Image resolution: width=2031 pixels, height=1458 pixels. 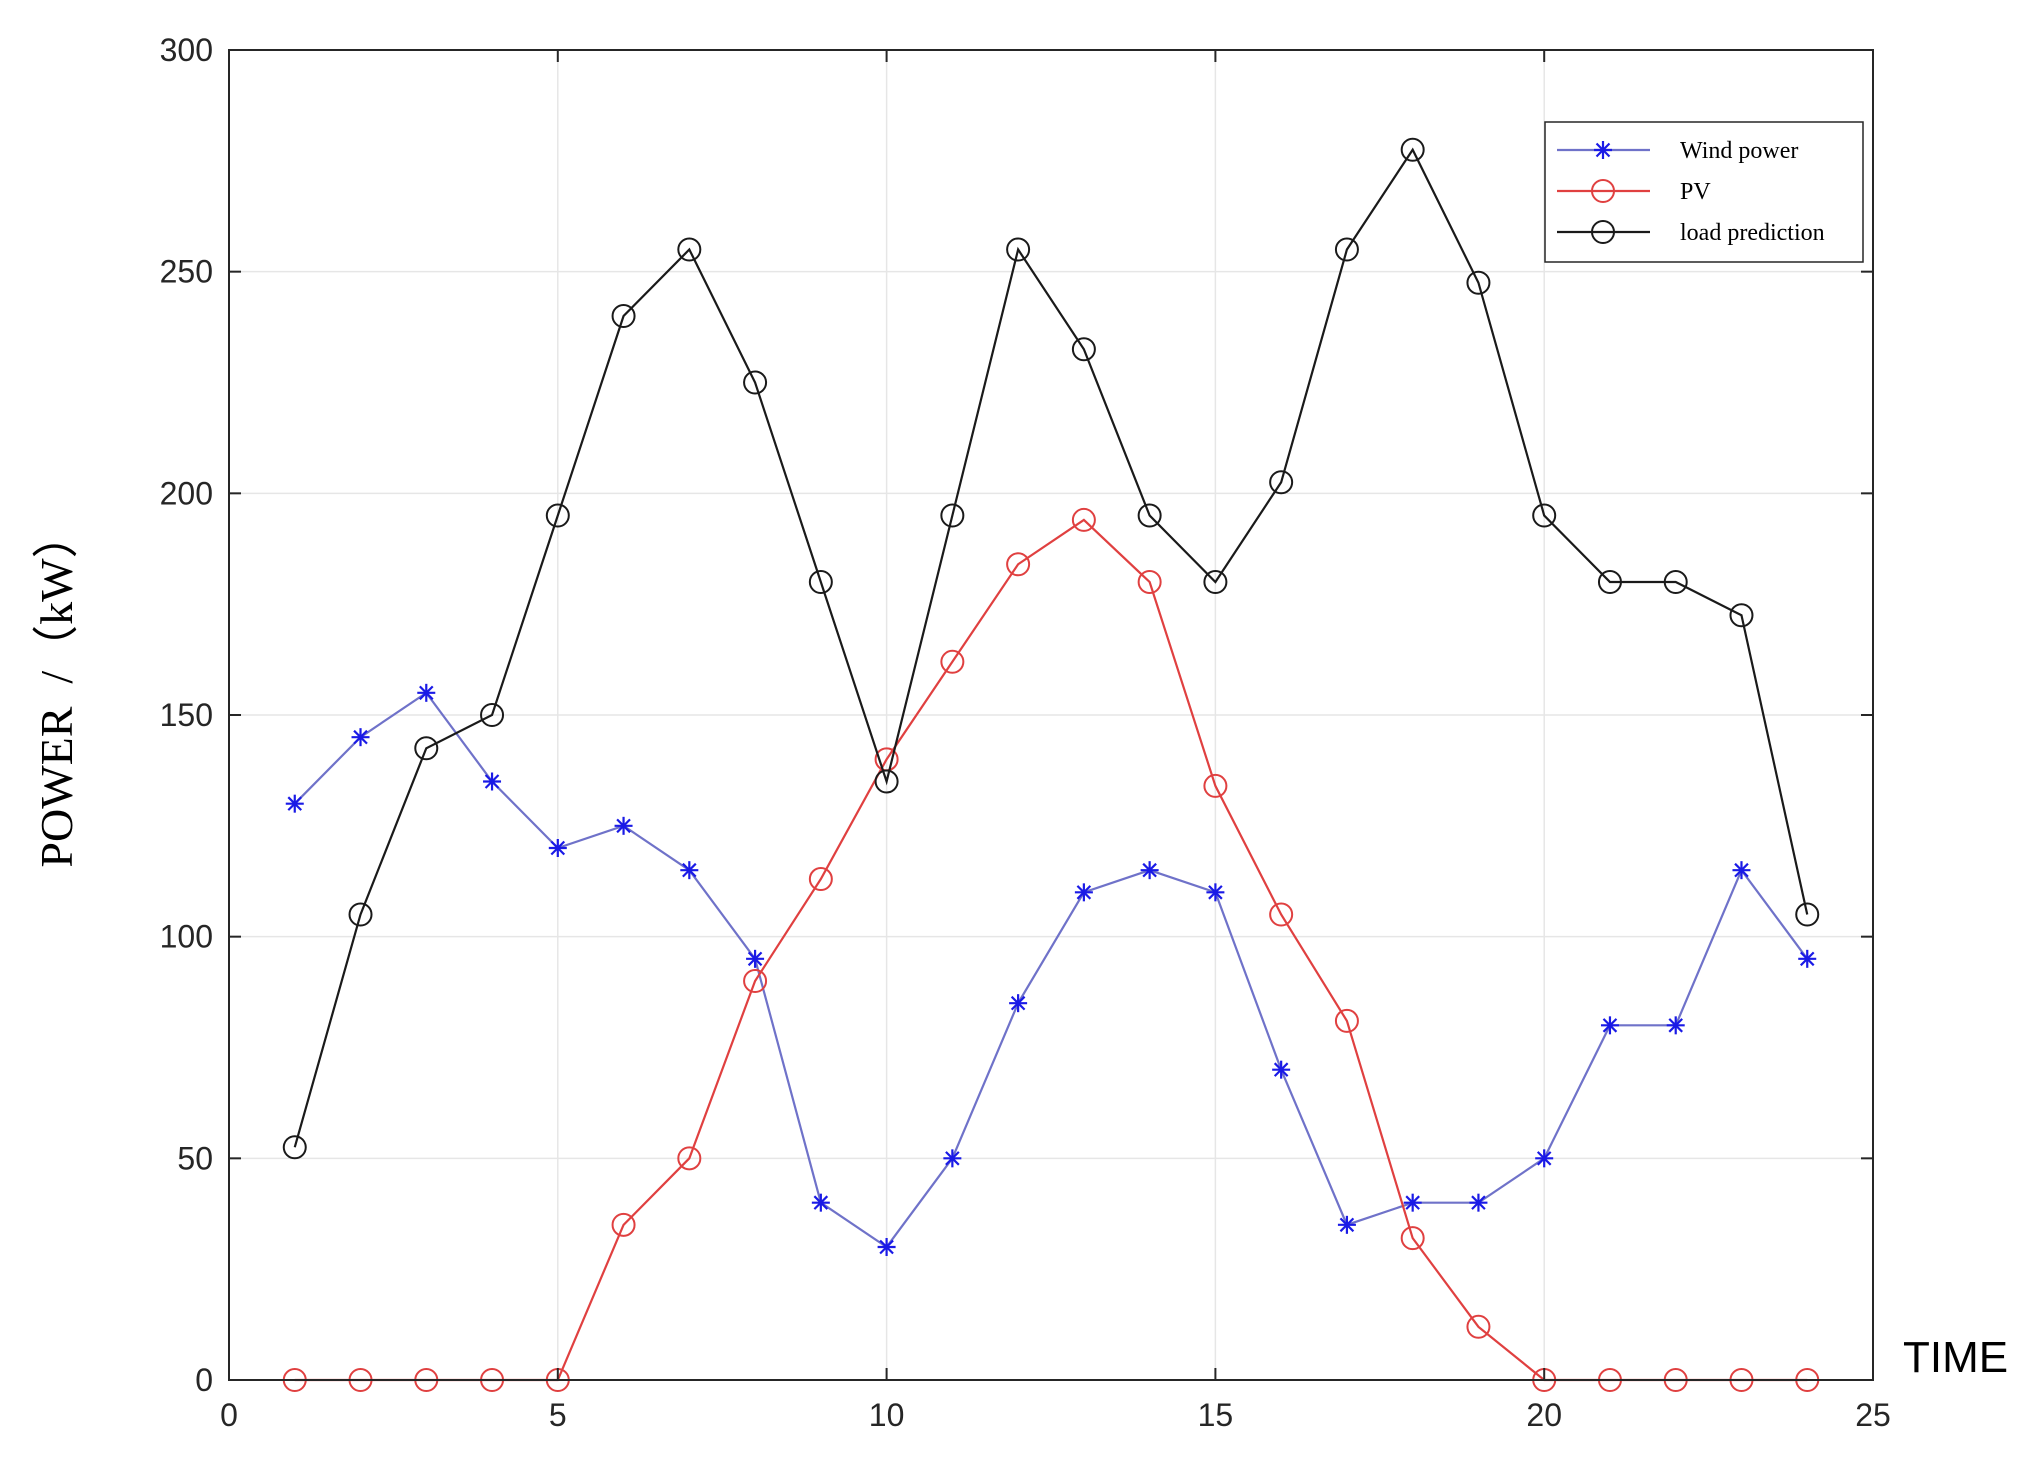 I want to click on x-tick-label: 15, so click(x=1216, y=1415).